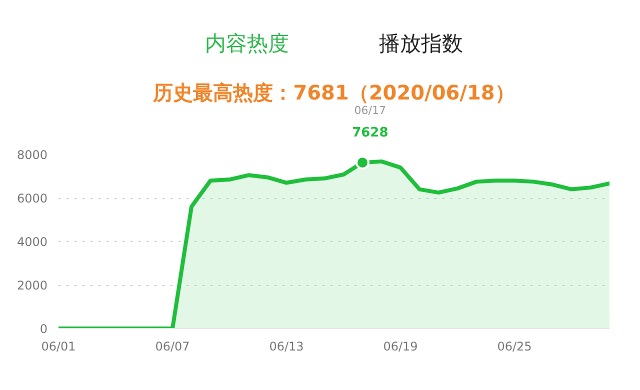 This screenshot has height=390, width=640. I want to click on y-tick-label: 2000, so click(32, 285).